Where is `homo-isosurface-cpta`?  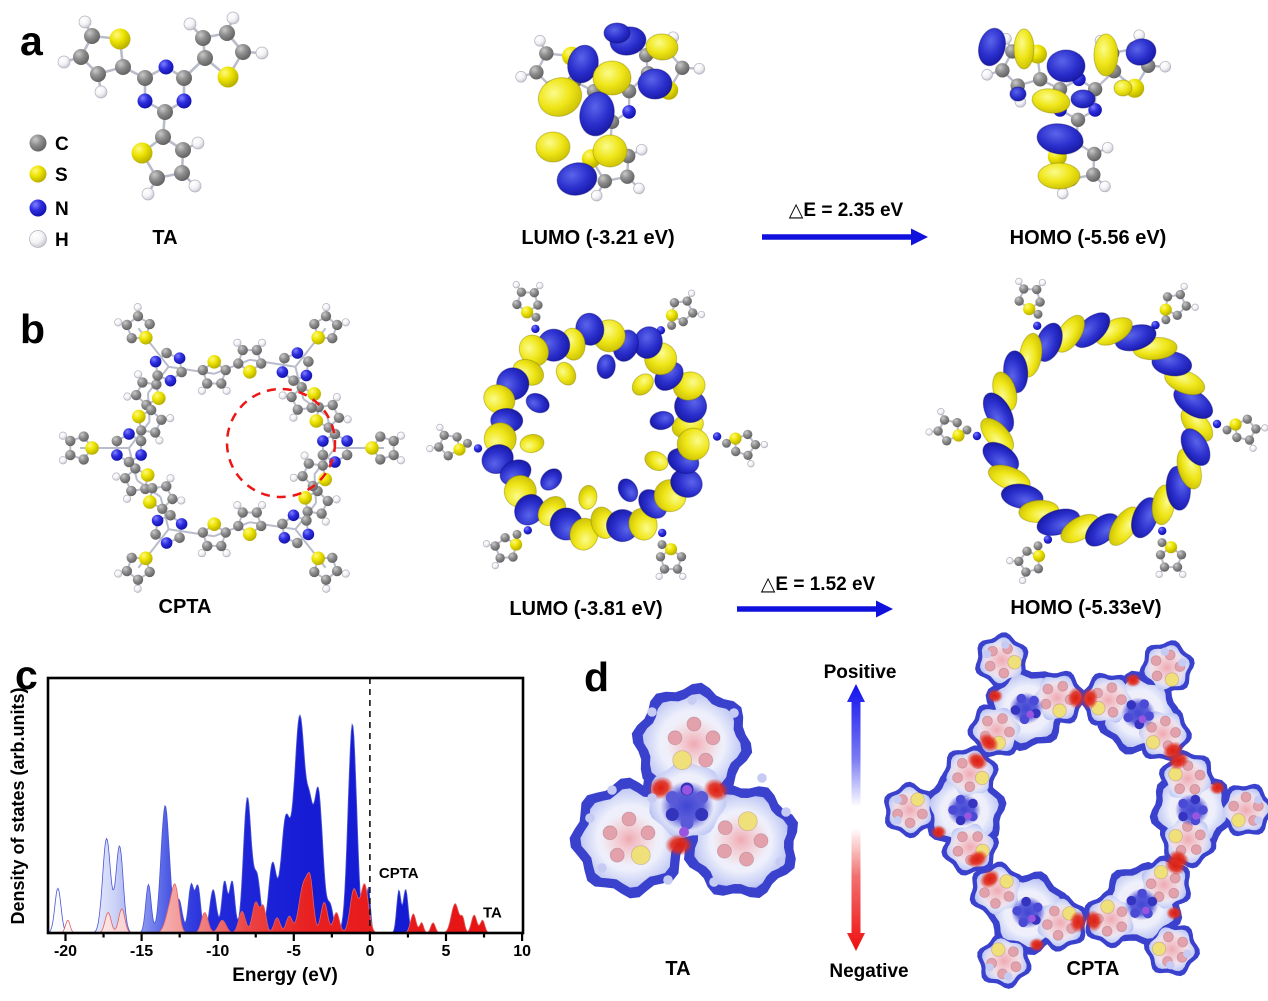 homo-isosurface-cpta is located at coordinates (1096, 431).